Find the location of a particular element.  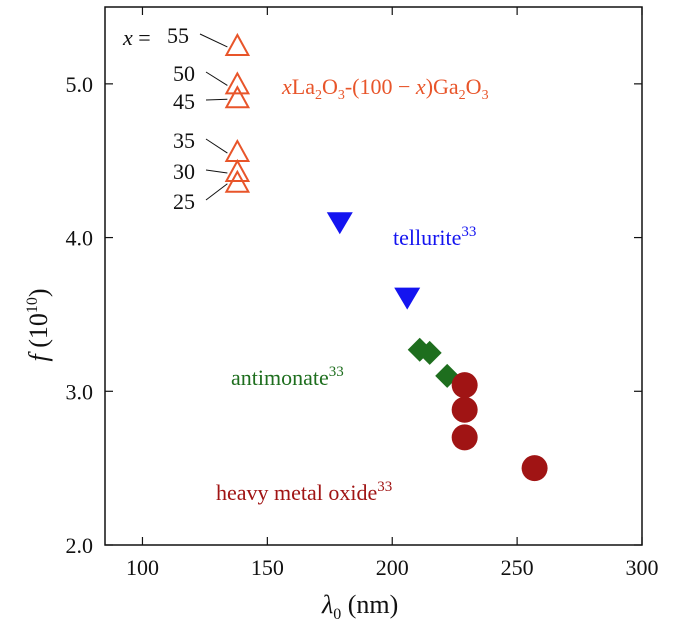

x-composition-label: 25 is located at coordinates (184, 201).